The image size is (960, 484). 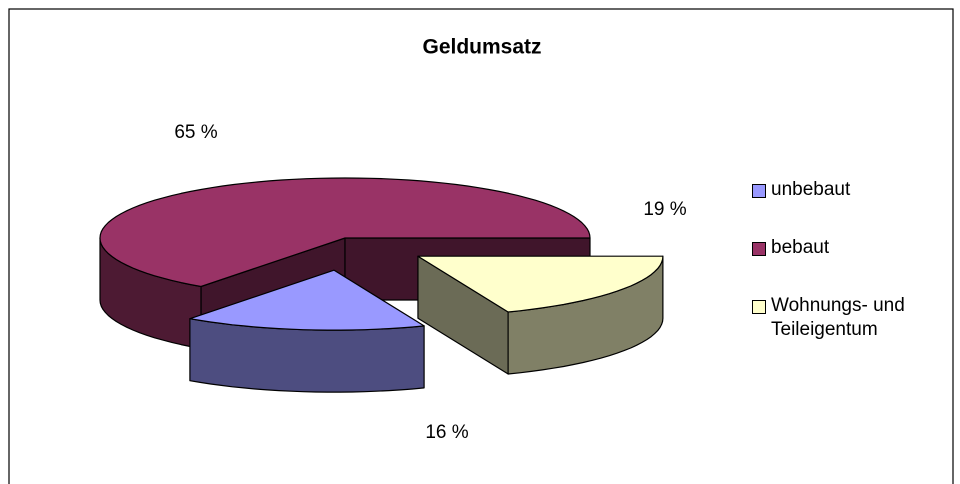 I want to click on legend-item: Wohnungs- und Teileigentum, so click(x=852, y=318).